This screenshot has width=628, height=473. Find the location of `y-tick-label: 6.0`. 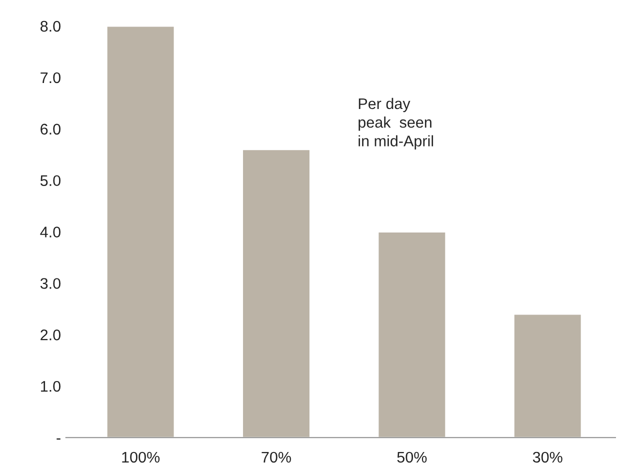

y-tick-label: 6.0 is located at coordinates (50, 129).